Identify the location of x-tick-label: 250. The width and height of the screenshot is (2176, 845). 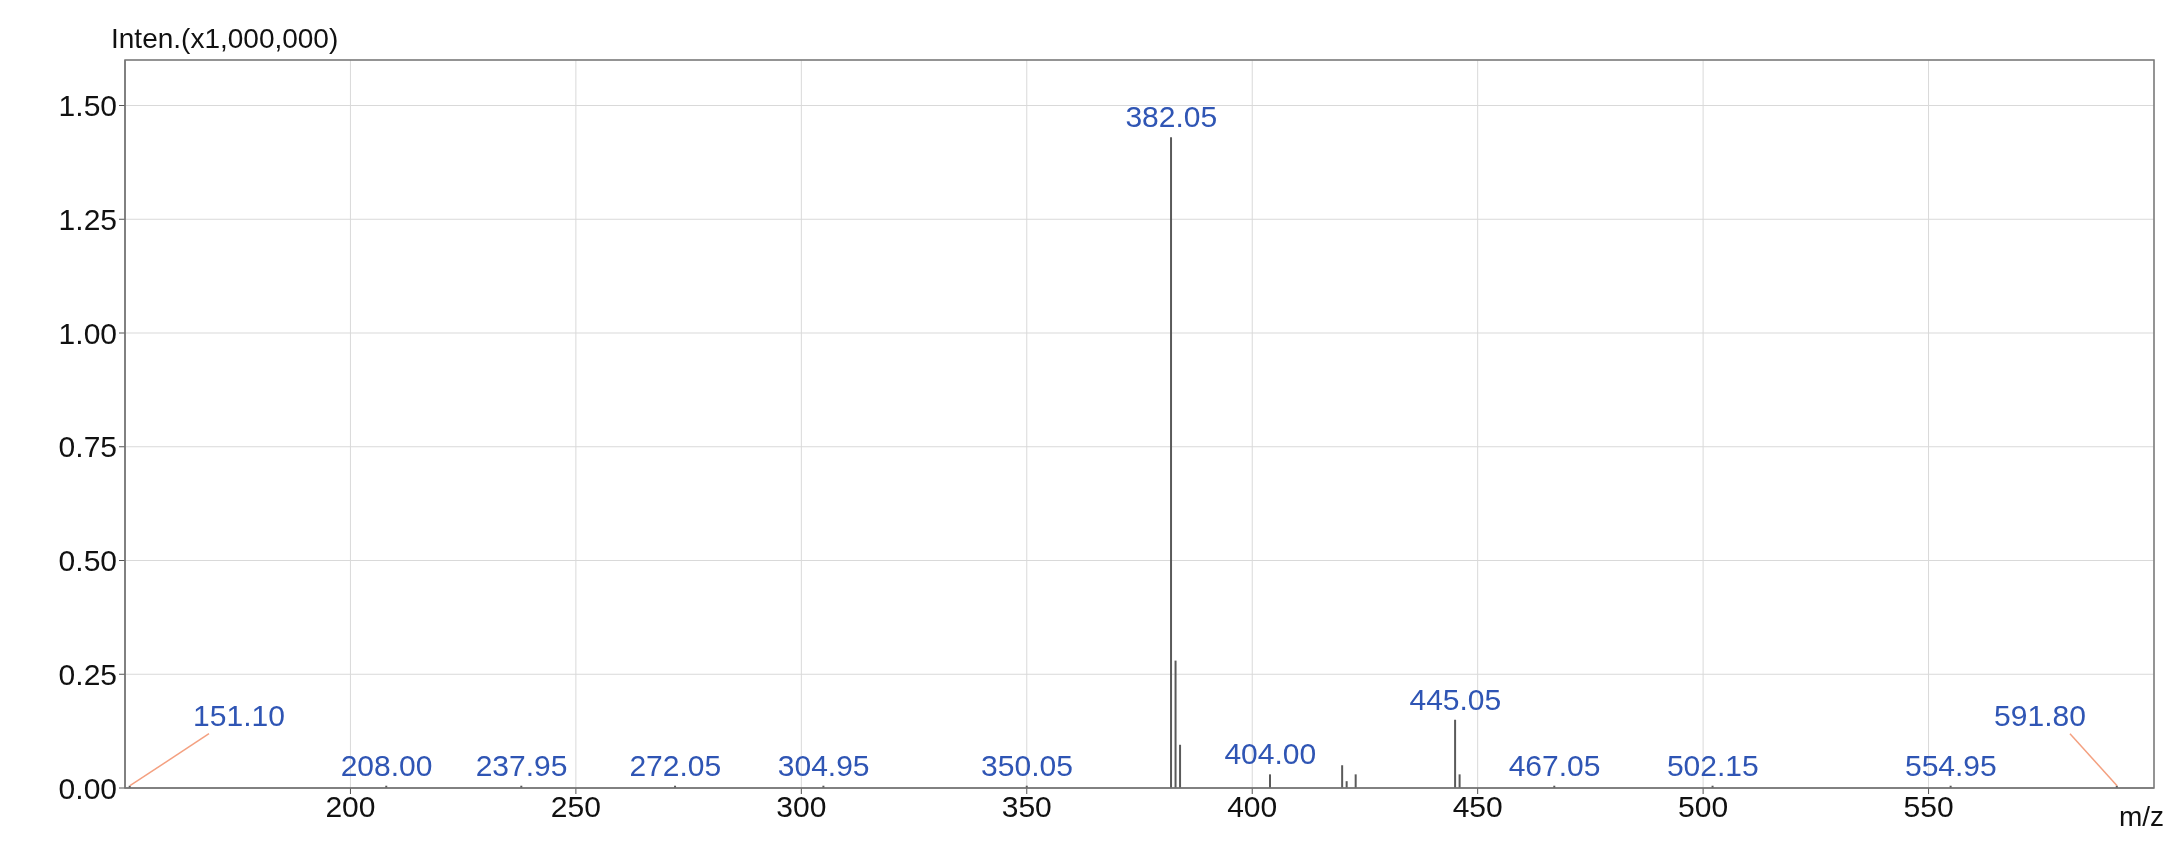
(575, 807).